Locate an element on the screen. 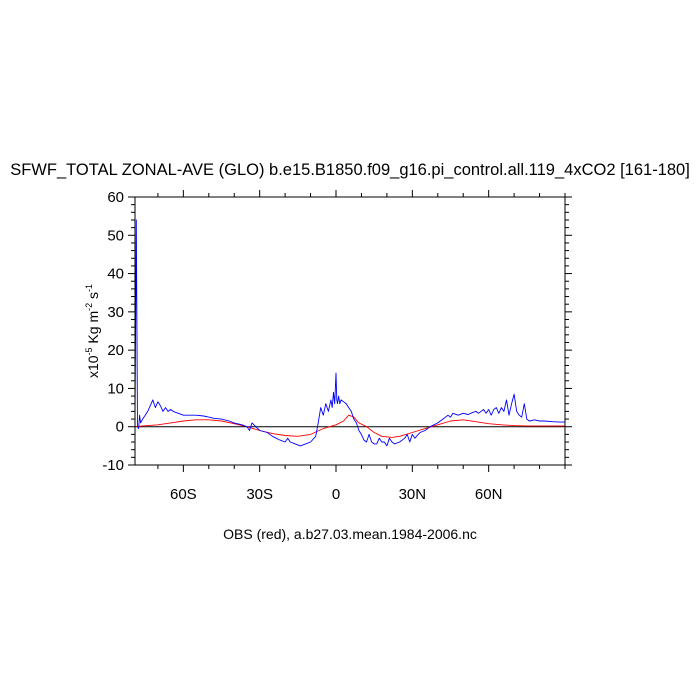 Image resolution: width=700 pixels, height=700 pixels. x-tick-label: 30N is located at coordinates (413, 494).